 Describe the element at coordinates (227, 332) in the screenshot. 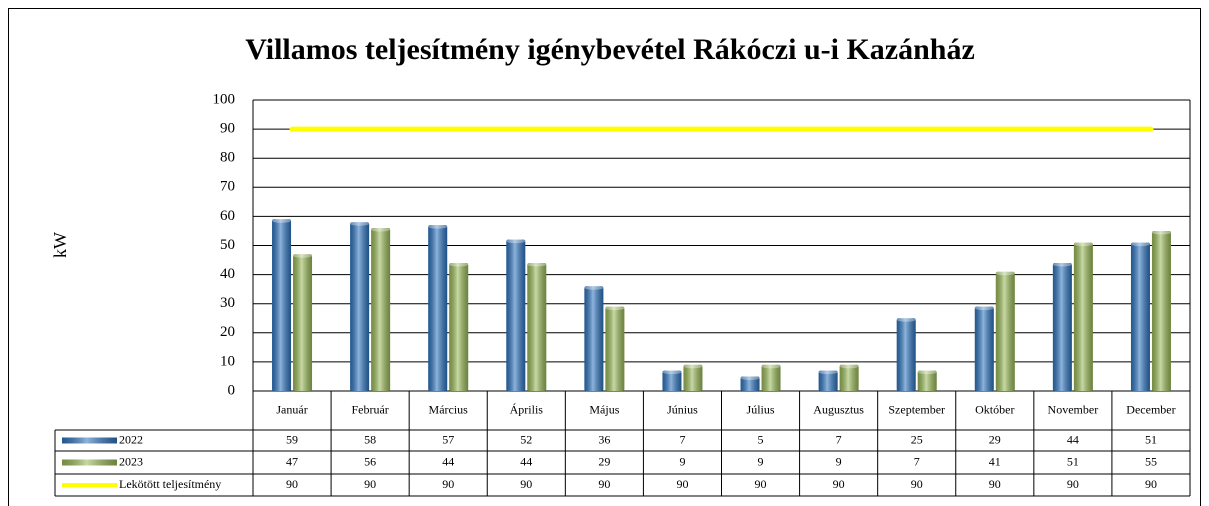

I see `y-tick-label: 20` at that location.